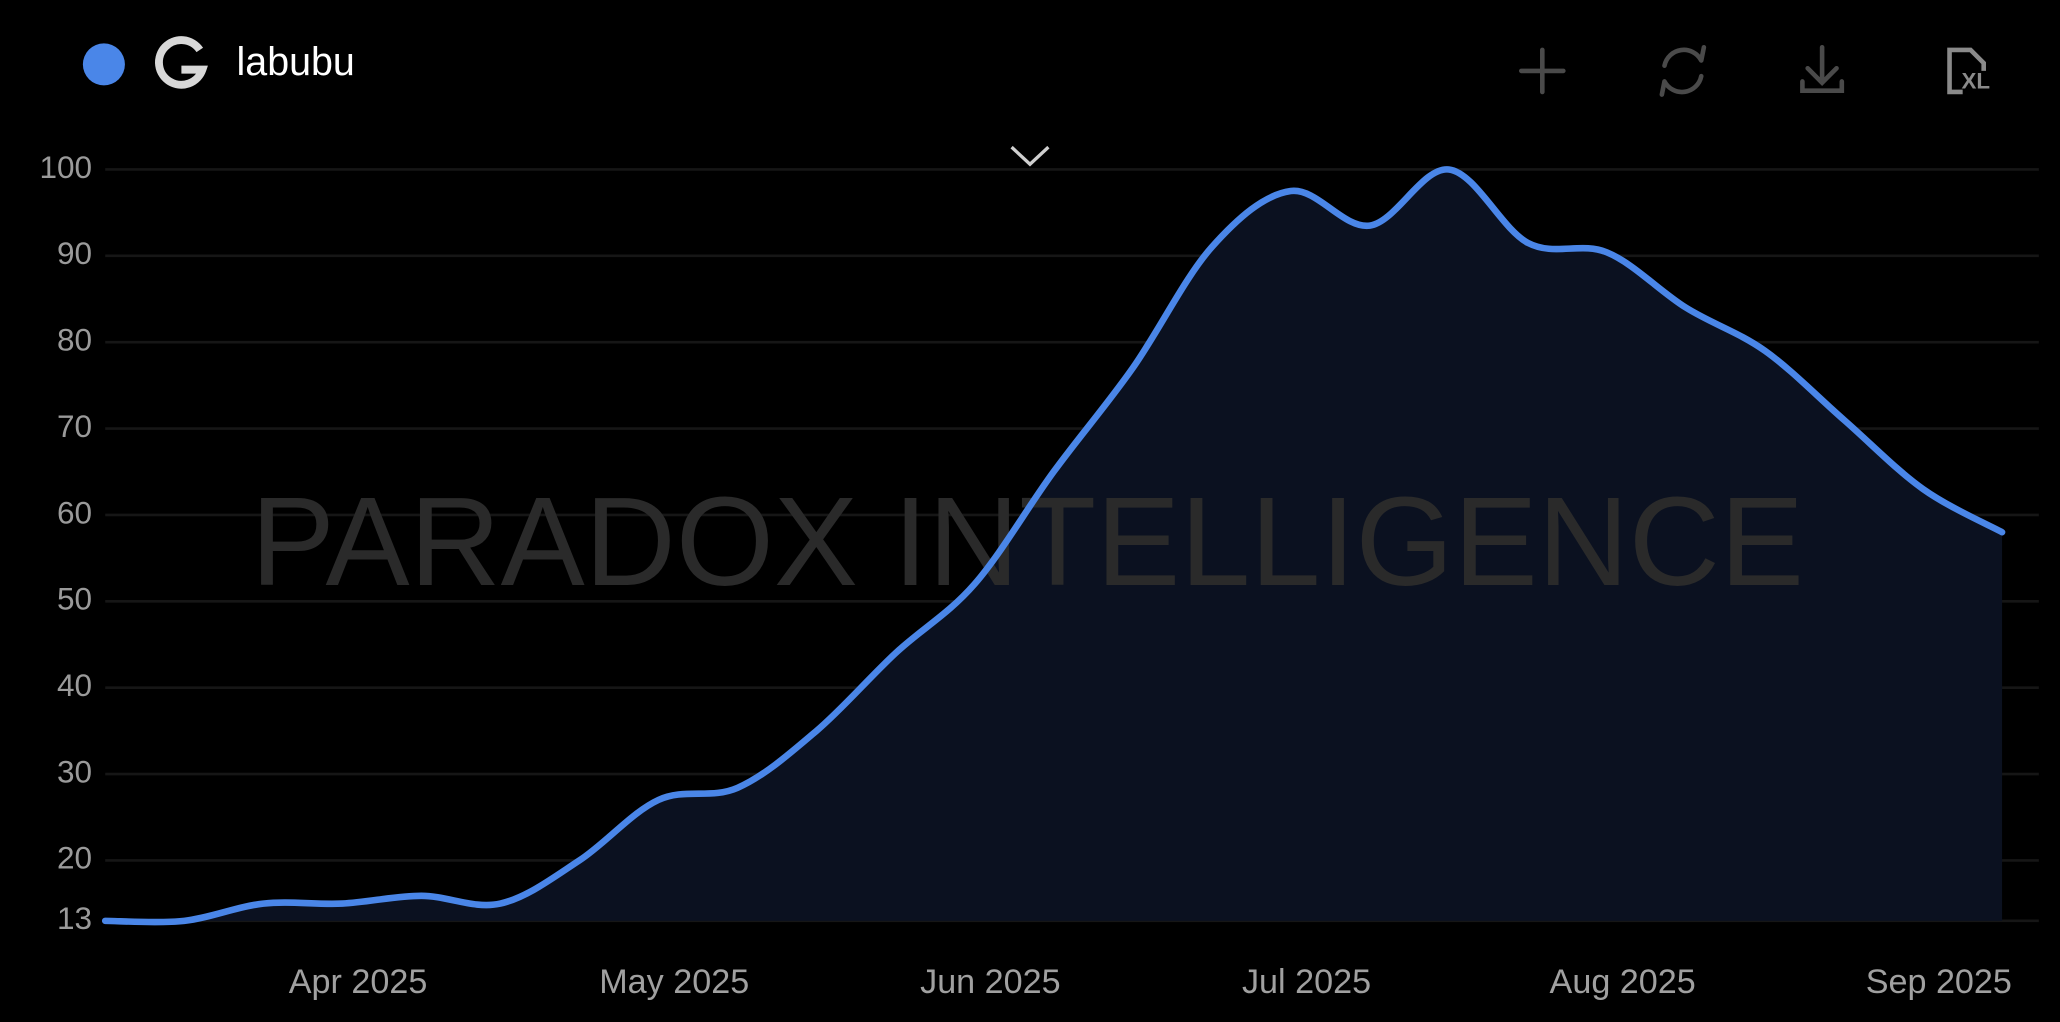  I want to click on y-tick-label: 100, so click(65, 167).